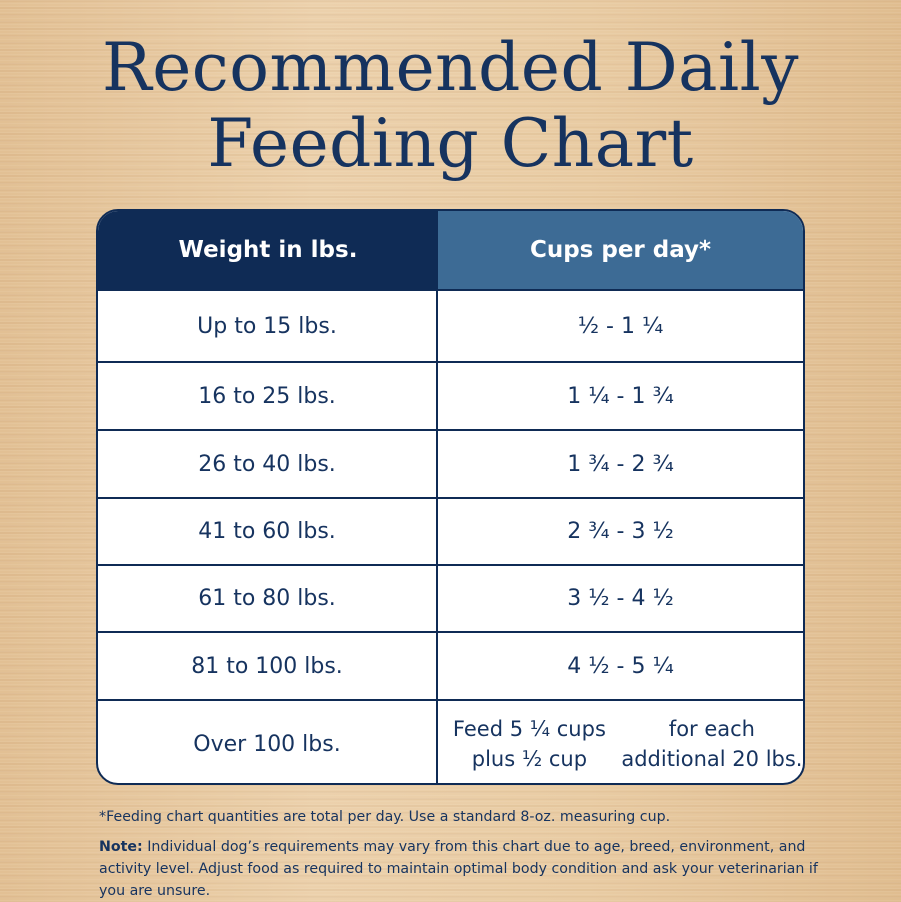  I want to click on weight-cell: 61 to 80 lbs., so click(268, 598).